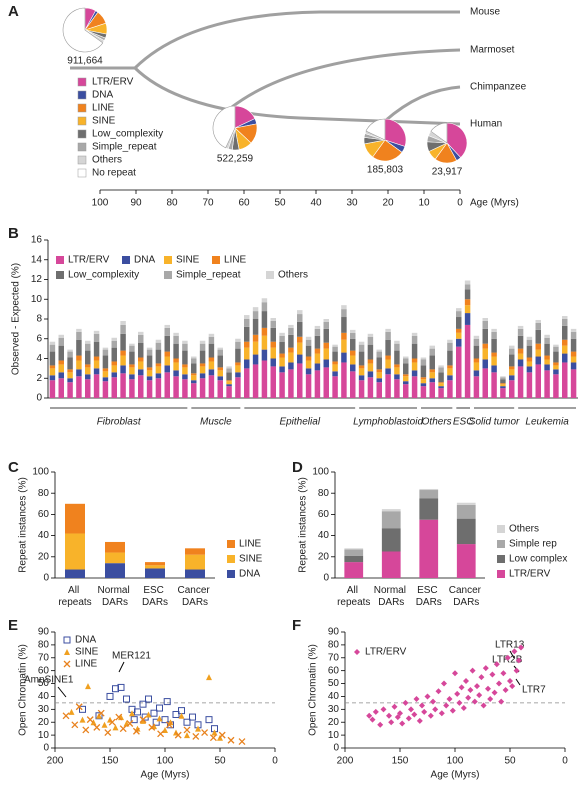  Describe the element at coordinates (353, 596) in the screenshot. I see `x-tick-label: All repeats` at that location.